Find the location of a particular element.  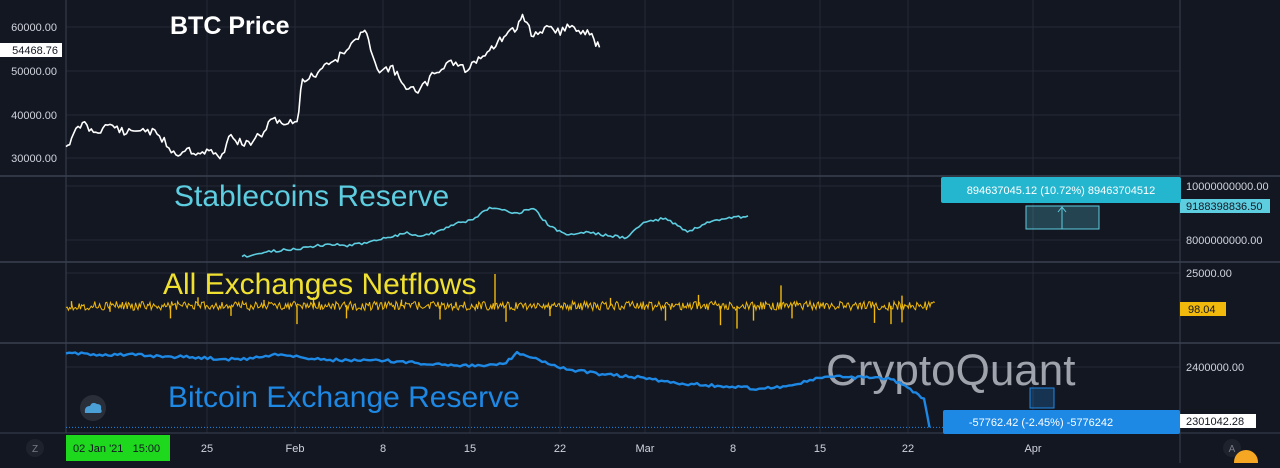

date-badge: 02 Jan '21 15:00 is located at coordinates (116, 449).